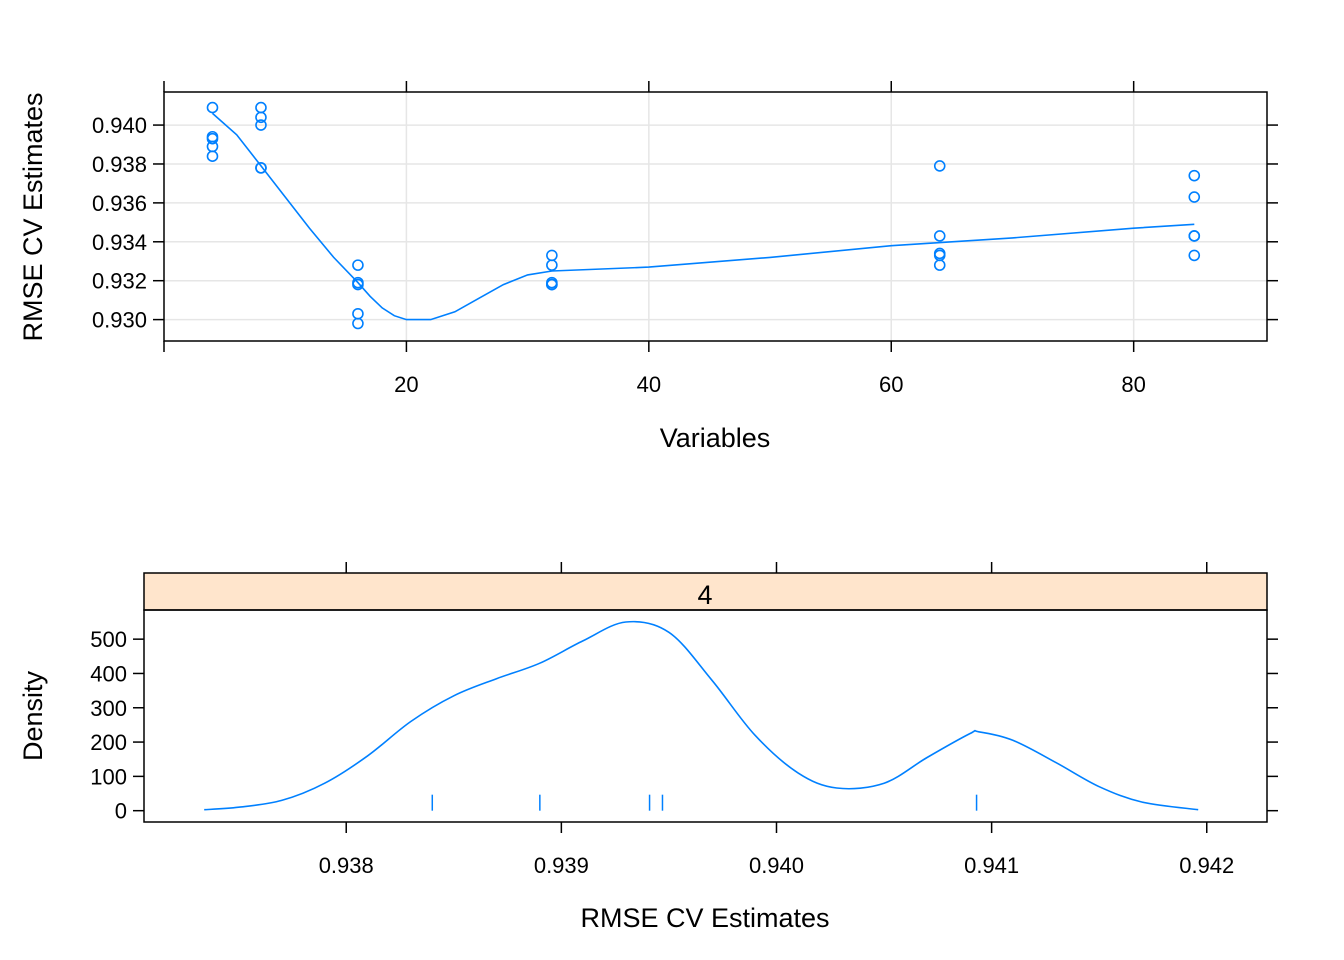 This screenshot has width=1344, height=960. What do you see at coordinates (108, 708) in the screenshot?
I see `bottom-y-tick-label: 300` at bounding box center [108, 708].